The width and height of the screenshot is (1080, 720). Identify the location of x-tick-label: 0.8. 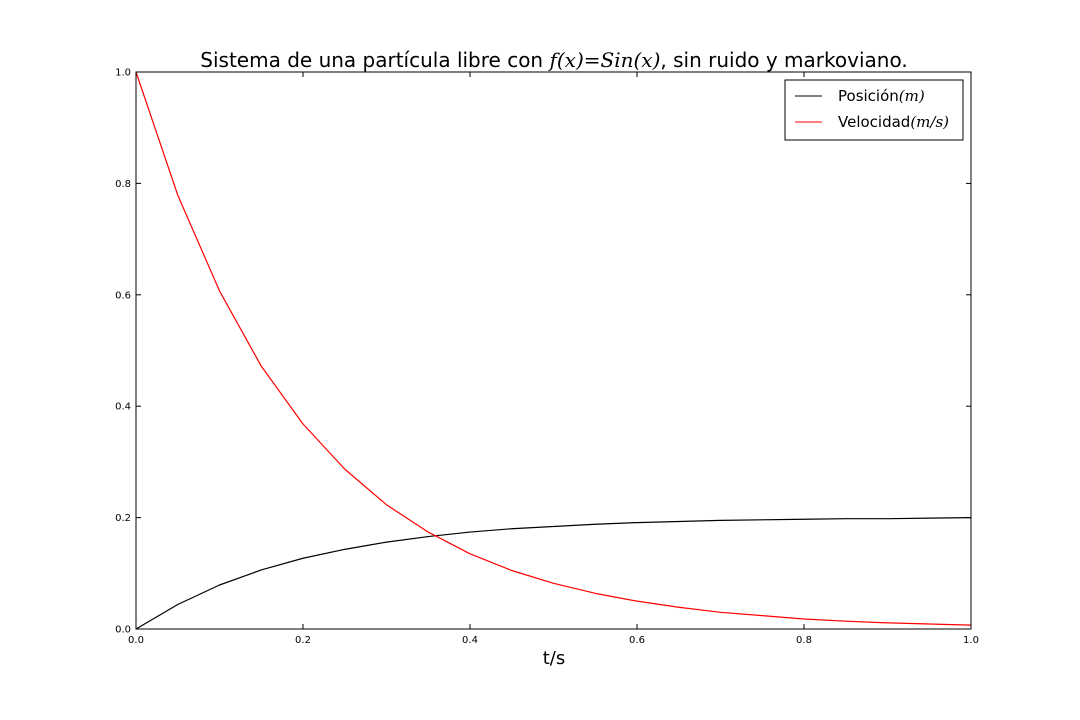
(804, 640).